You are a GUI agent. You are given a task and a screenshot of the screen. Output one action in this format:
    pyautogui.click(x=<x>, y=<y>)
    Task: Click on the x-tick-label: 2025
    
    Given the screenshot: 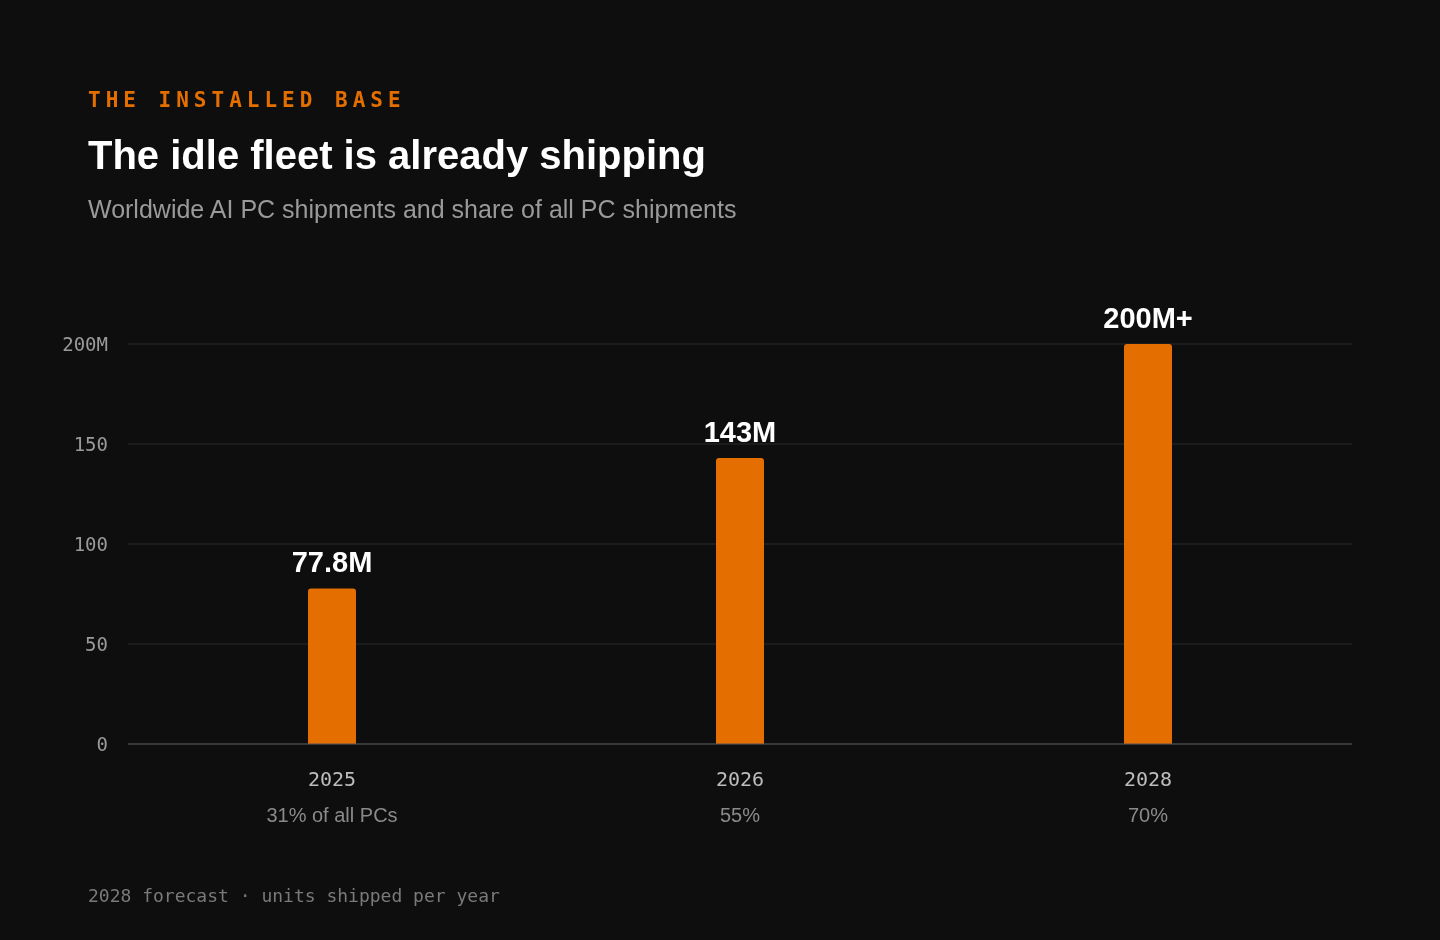 What is the action you would take?
    pyautogui.click(x=332, y=779)
    